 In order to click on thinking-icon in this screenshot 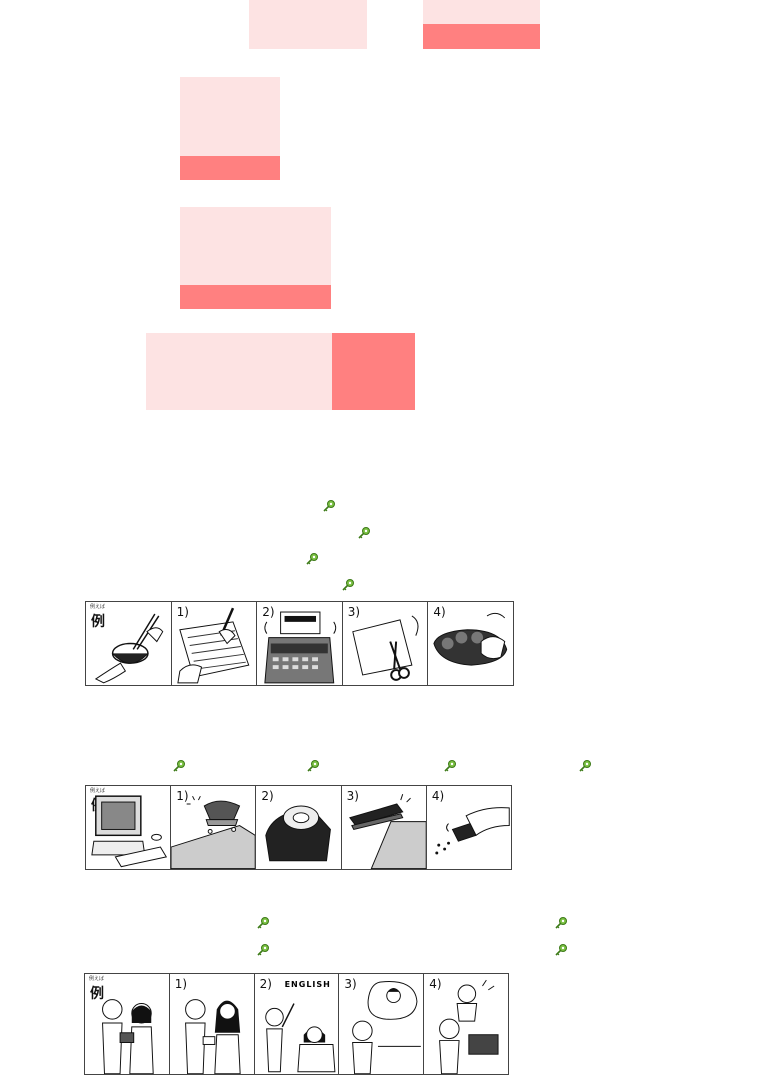, I will do `click(387, 1027)`.